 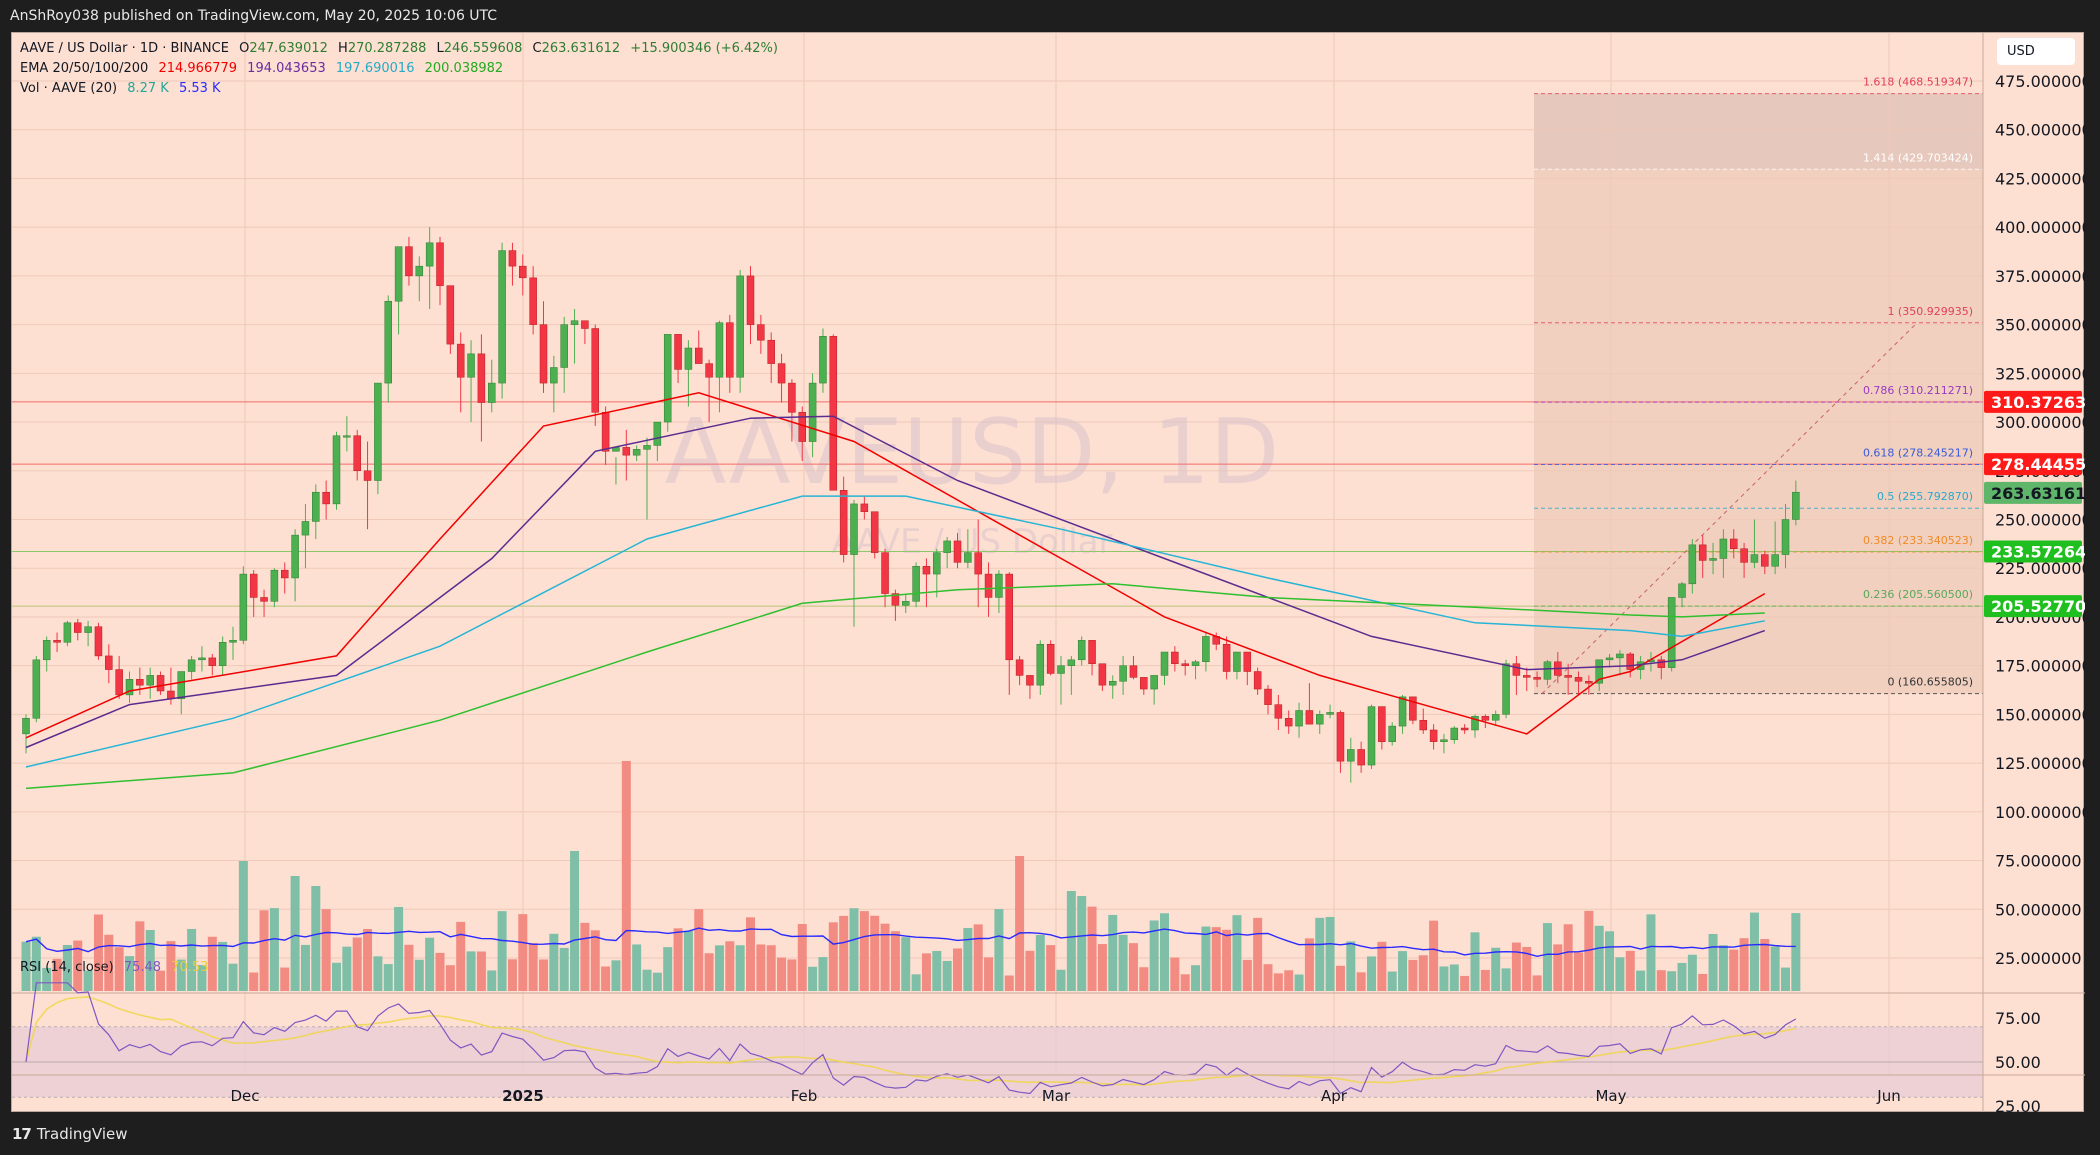 I want to click on tradingview-logo-icon: 17, so click(x=22, y=1133).